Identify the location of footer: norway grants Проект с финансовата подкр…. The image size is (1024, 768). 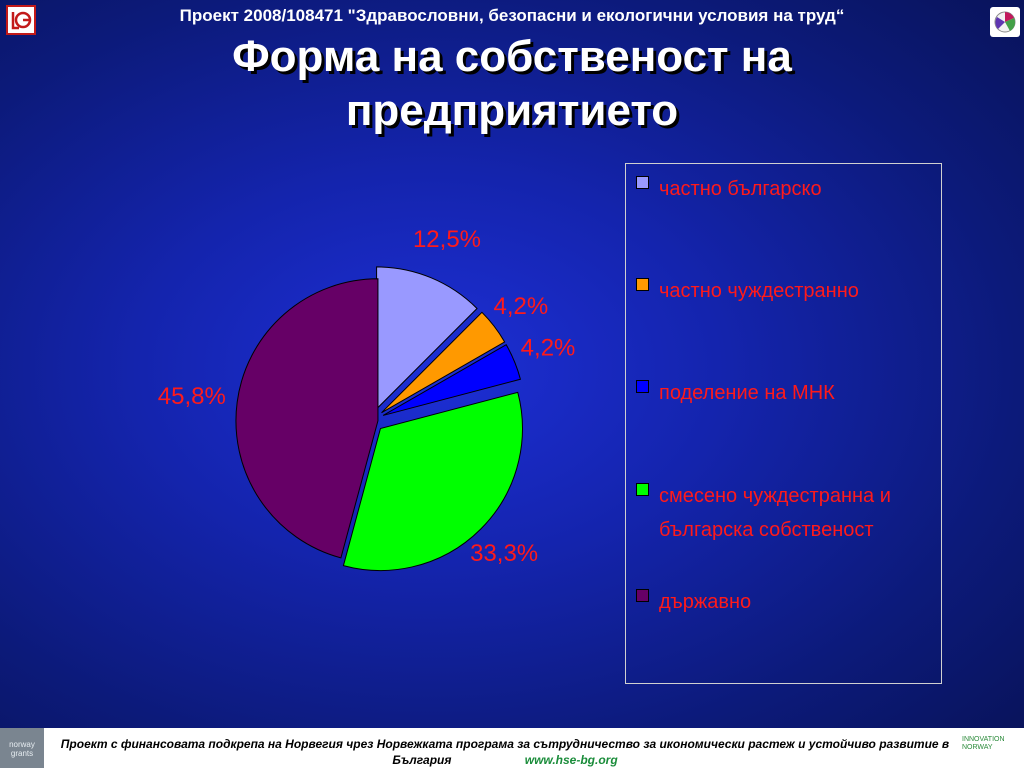
(512, 748).